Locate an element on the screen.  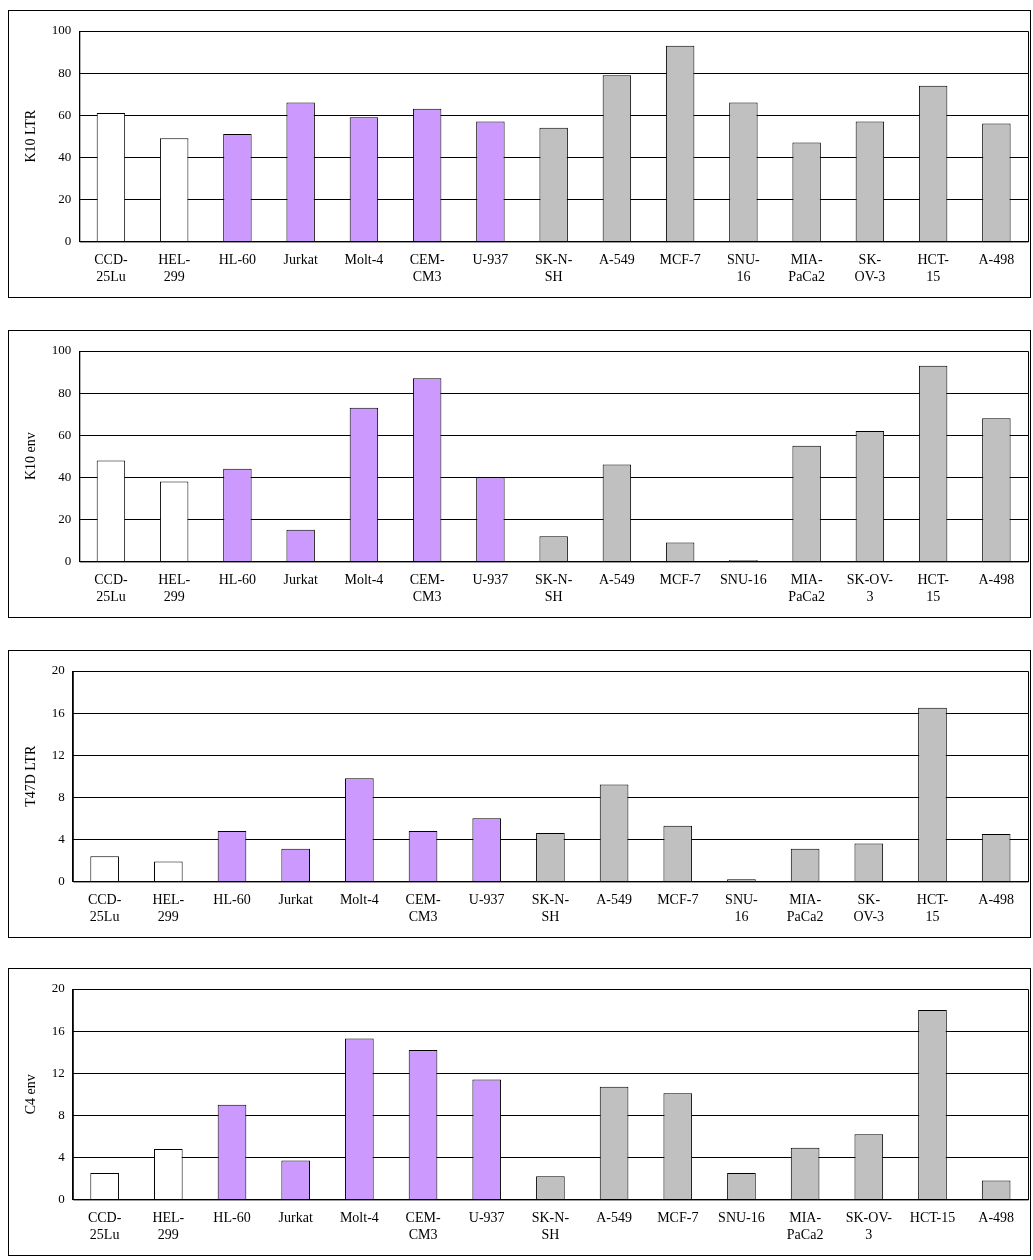
x-tick-label: HCT-15 is located at coordinates (932, 1218).